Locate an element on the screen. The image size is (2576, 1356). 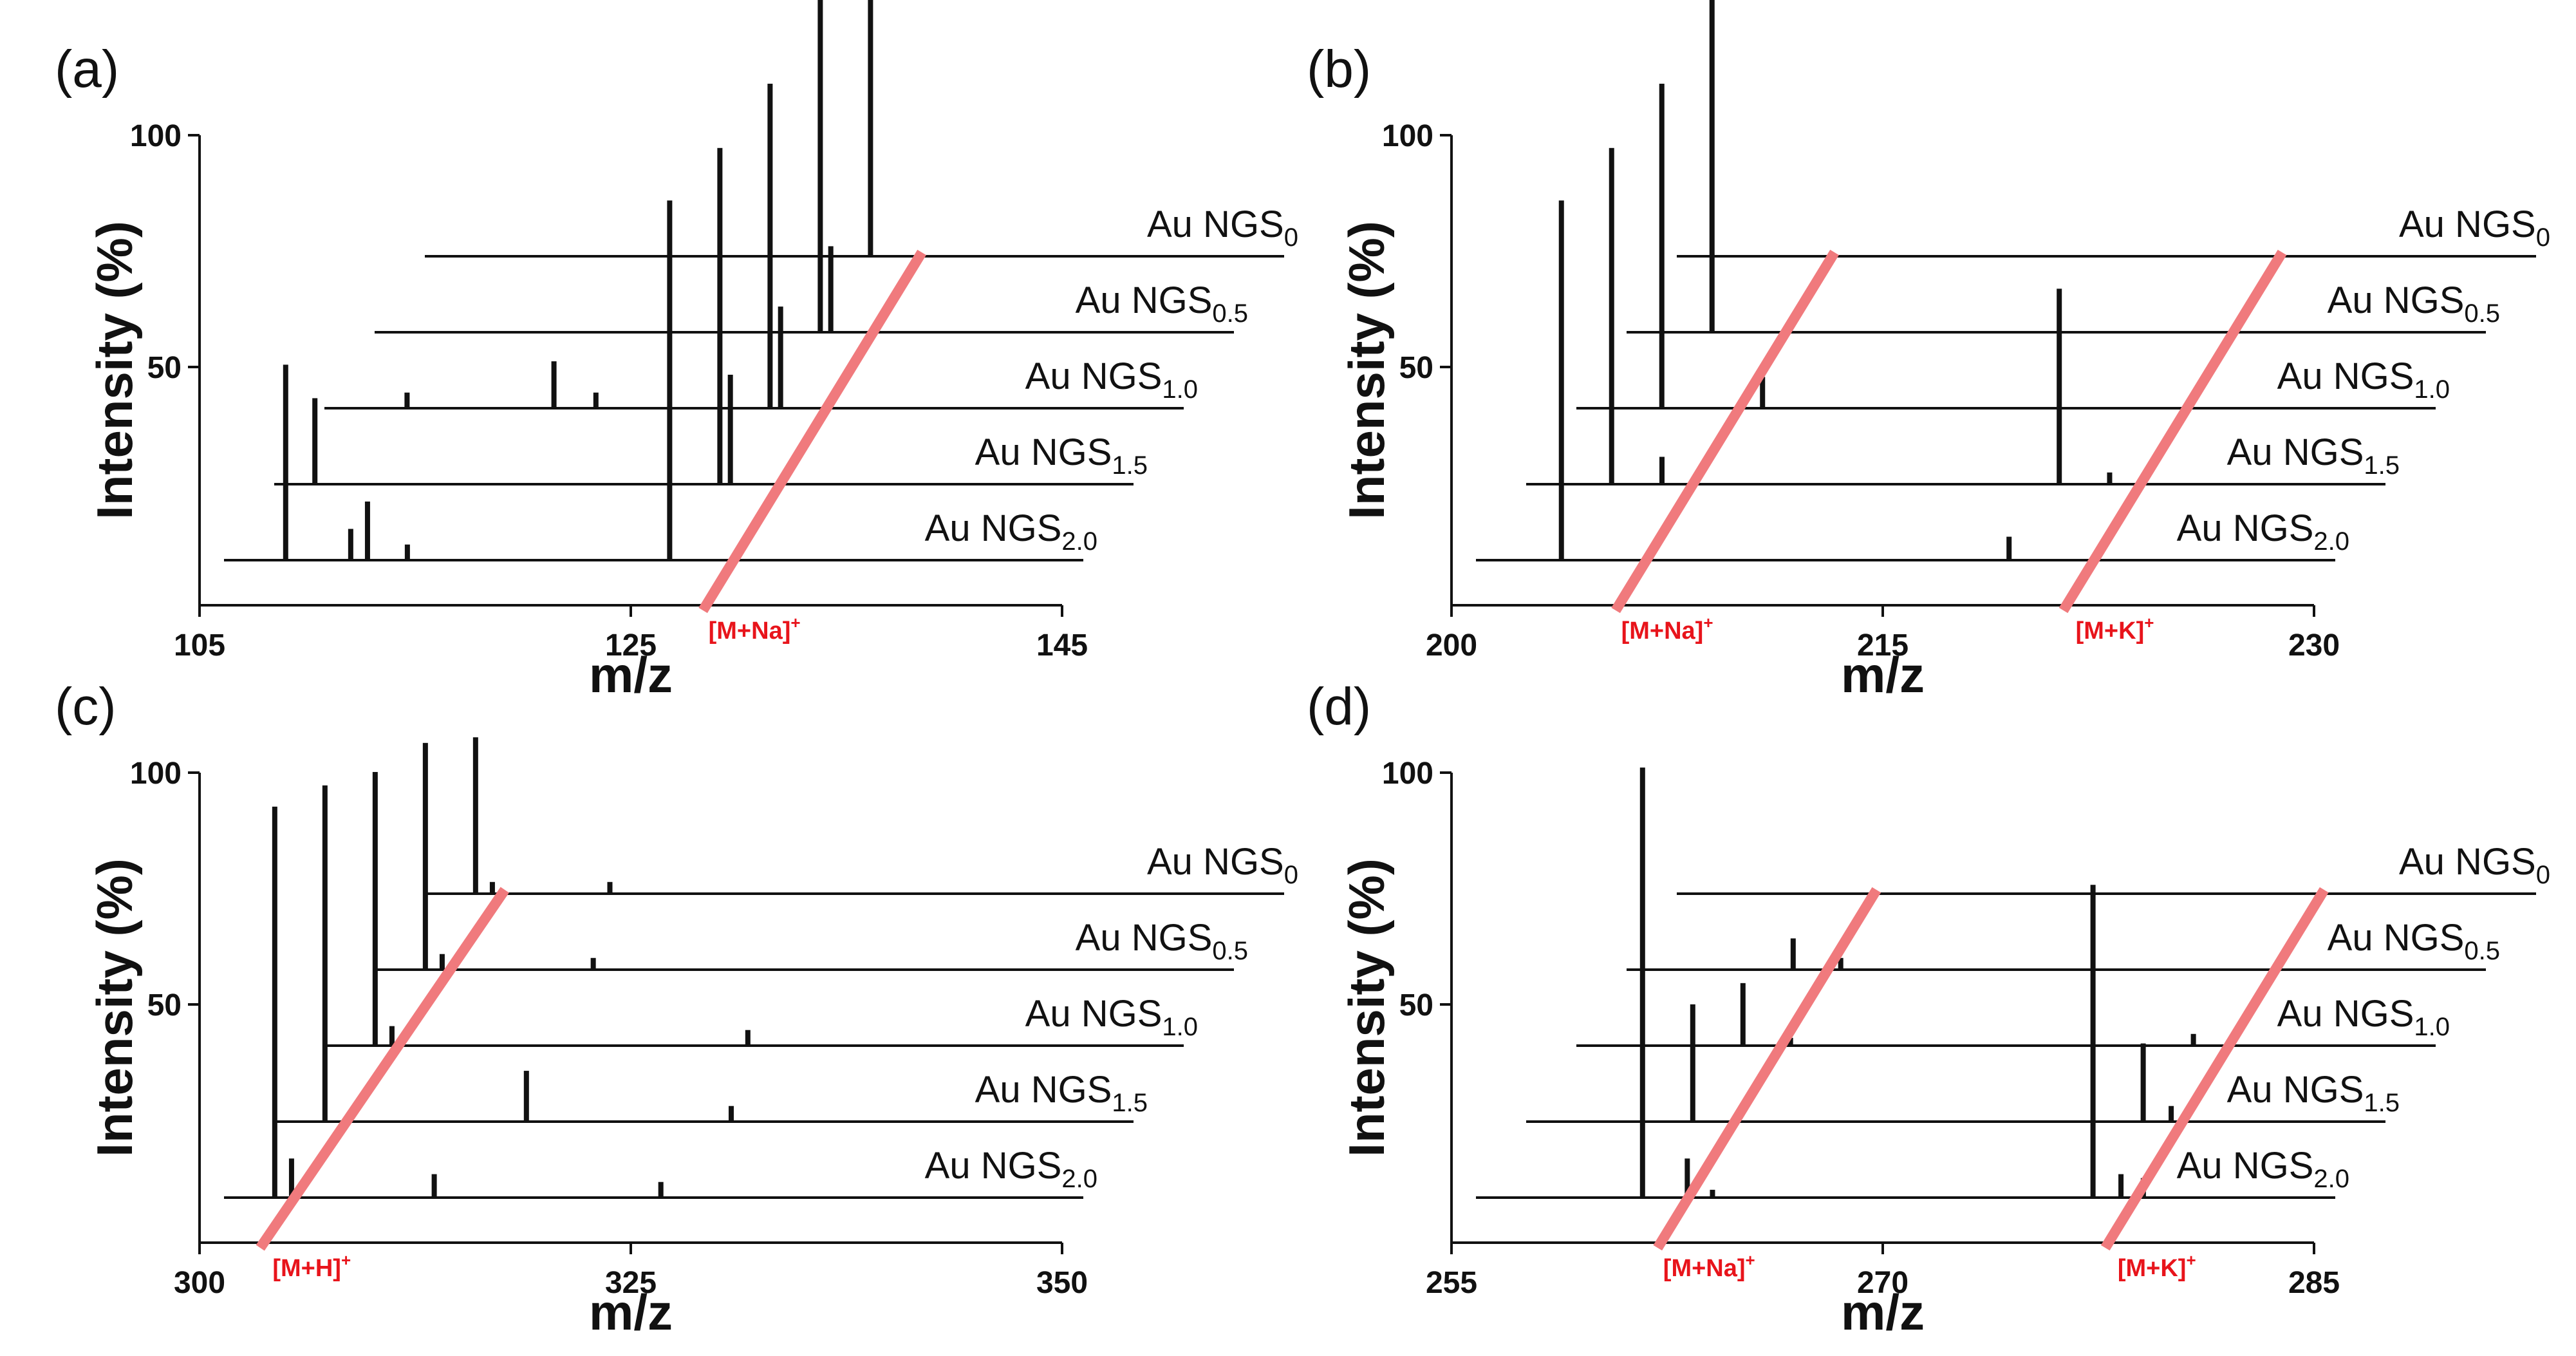
trace-label: Au NGS0.5 is located at coordinates (1162, 303).